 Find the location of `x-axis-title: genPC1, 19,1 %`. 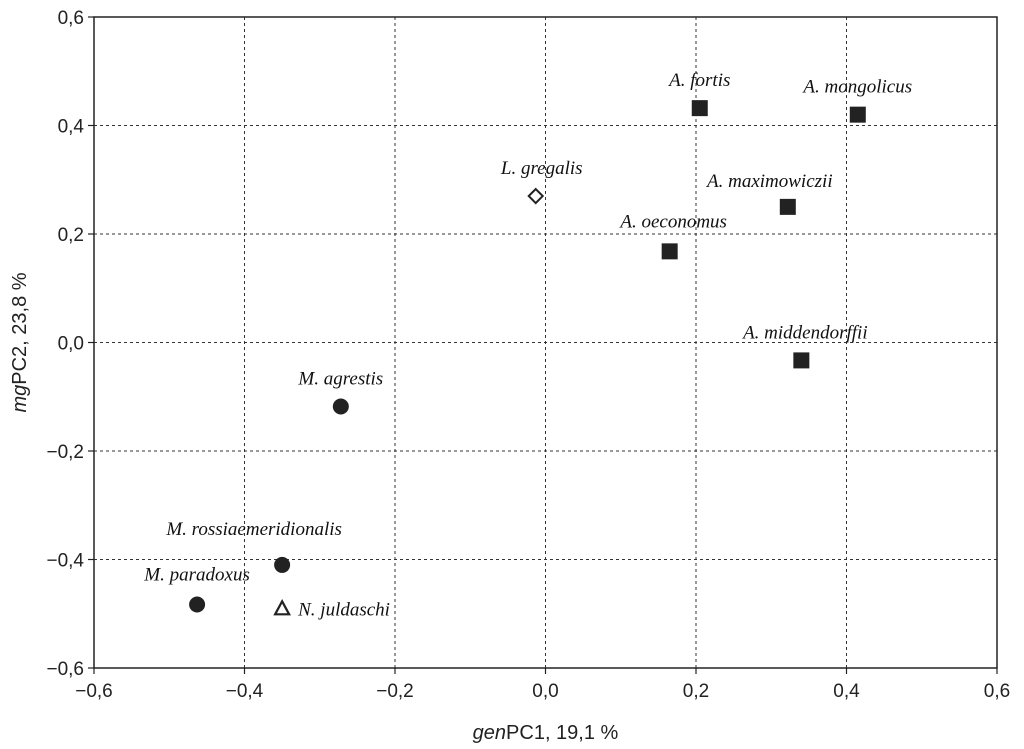

x-axis-title: genPC1, 19,1 % is located at coordinates (546, 733).